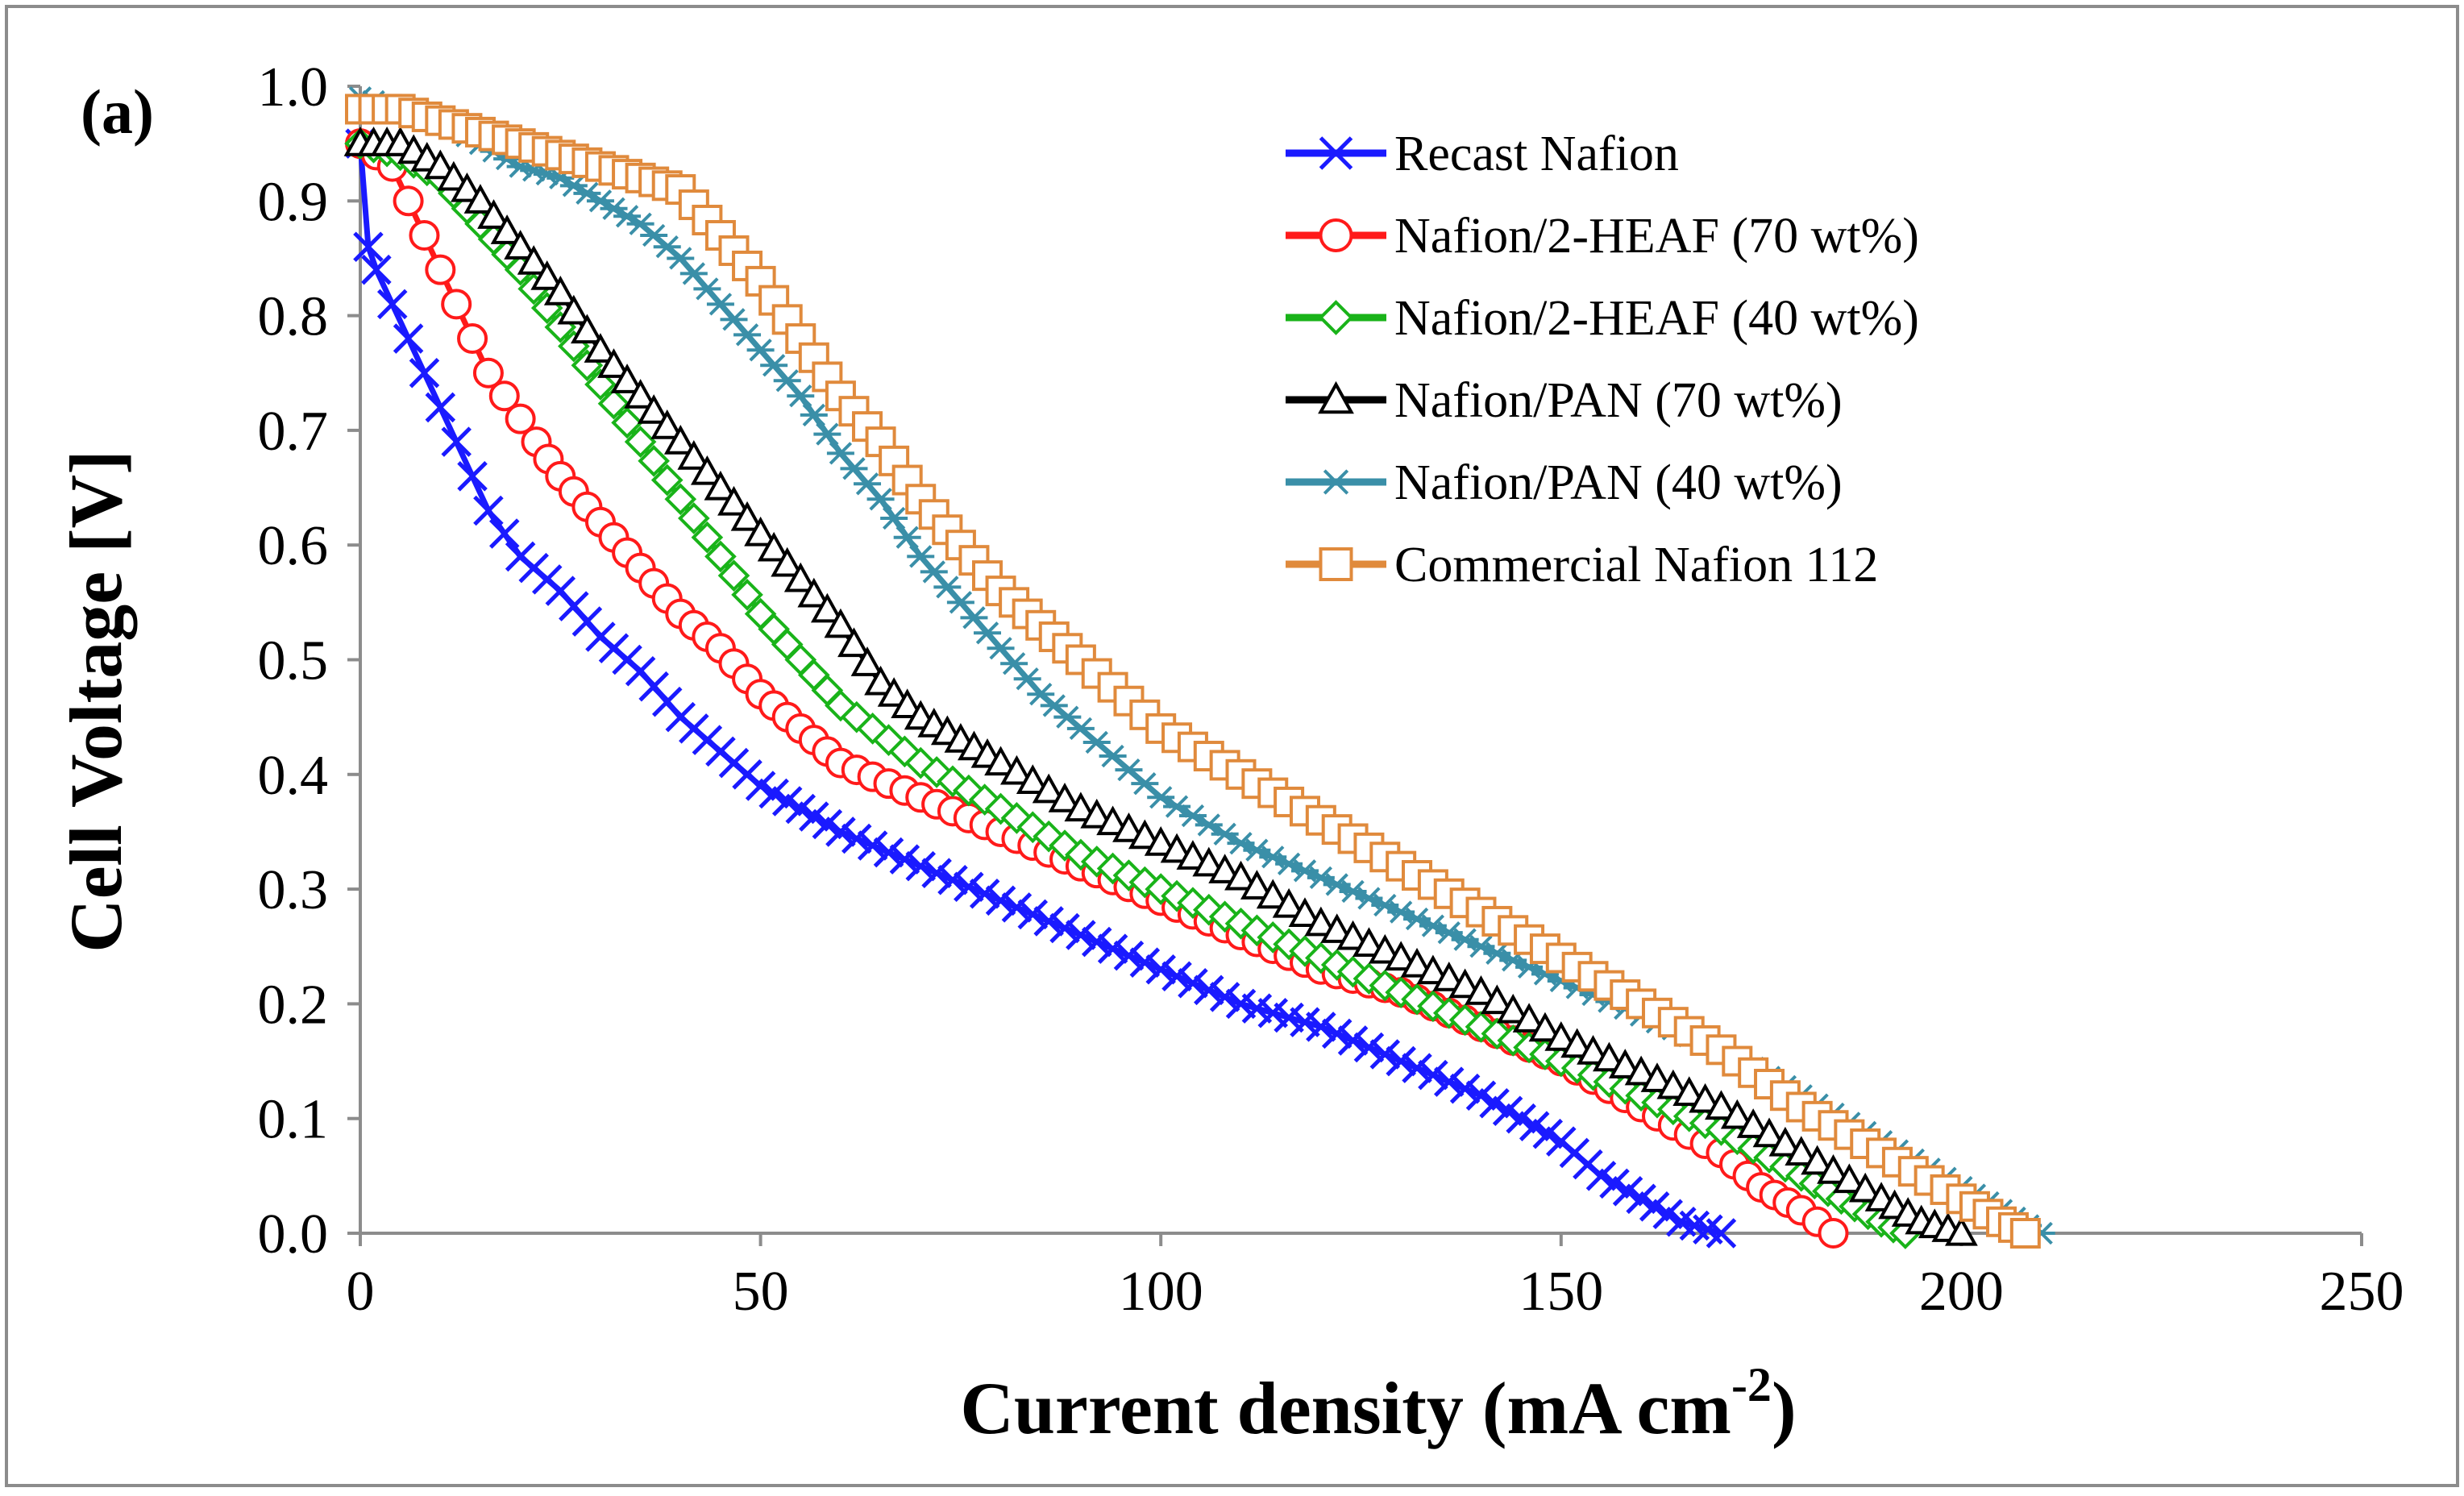 The width and height of the screenshot is (2464, 1496). I want to click on legend-label: Nafion/2-HEAF (40 wt%), so click(1656, 318).